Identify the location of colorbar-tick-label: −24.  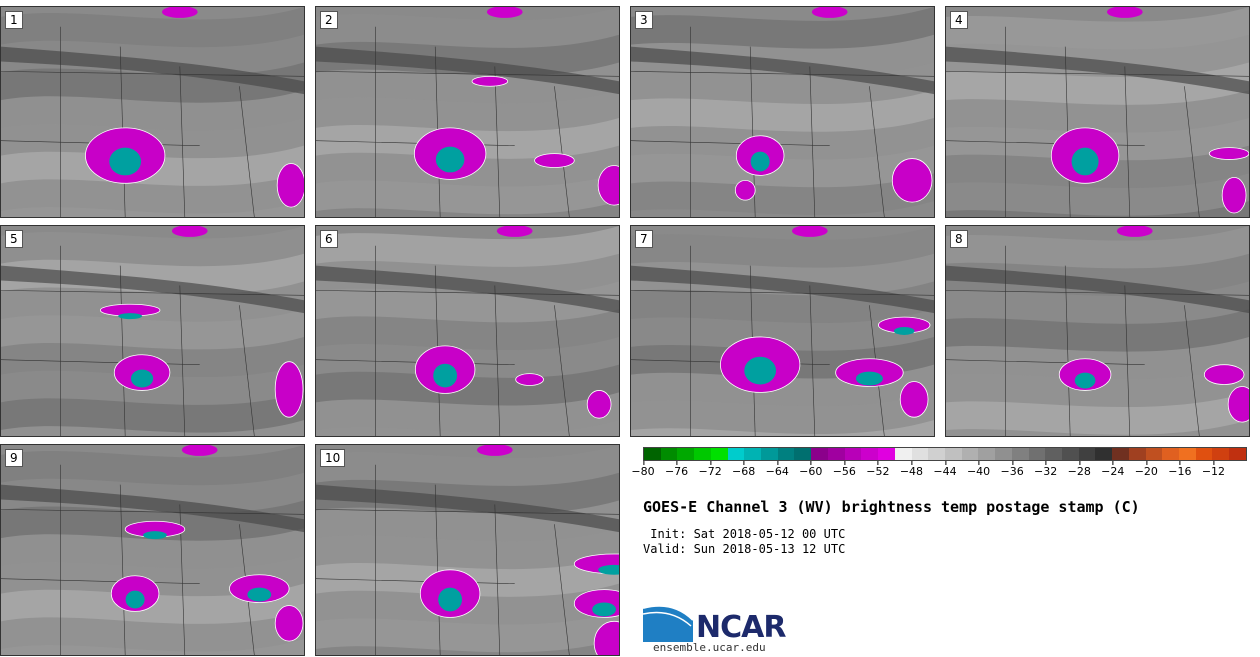
(1113, 469).